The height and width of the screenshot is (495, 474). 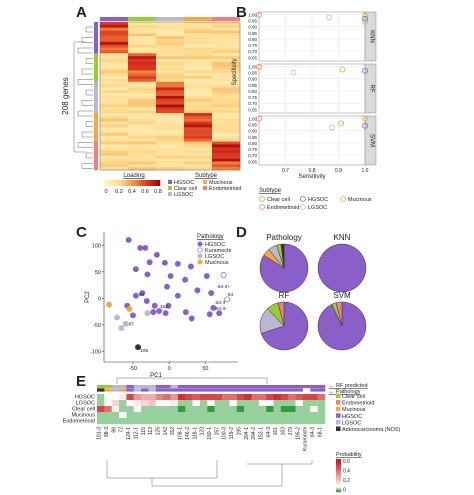 What do you see at coordinates (224, 287) in the screenshot?
I see `point-annotation: 64-3+` at bounding box center [224, 287].